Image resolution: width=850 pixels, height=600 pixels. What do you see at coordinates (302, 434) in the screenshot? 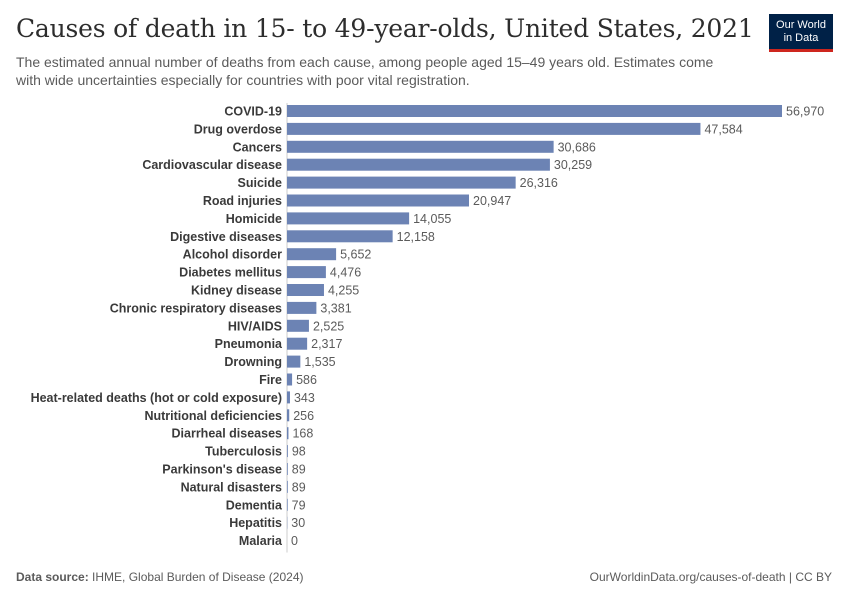
I see `value-label: 168` at bounding box center [302, 434].